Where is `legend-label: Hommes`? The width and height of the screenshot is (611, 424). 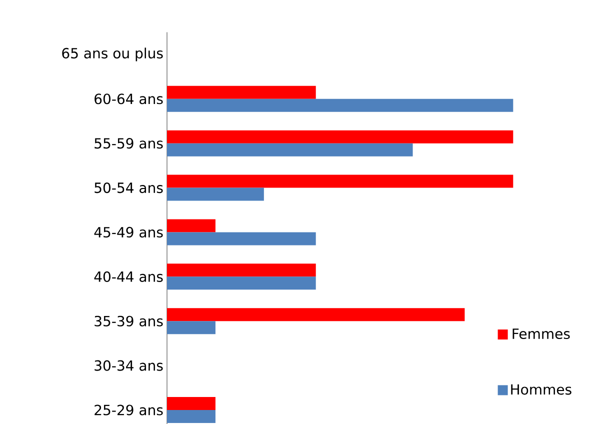
legend-label: Hommes is located at coordinates (541, 389).